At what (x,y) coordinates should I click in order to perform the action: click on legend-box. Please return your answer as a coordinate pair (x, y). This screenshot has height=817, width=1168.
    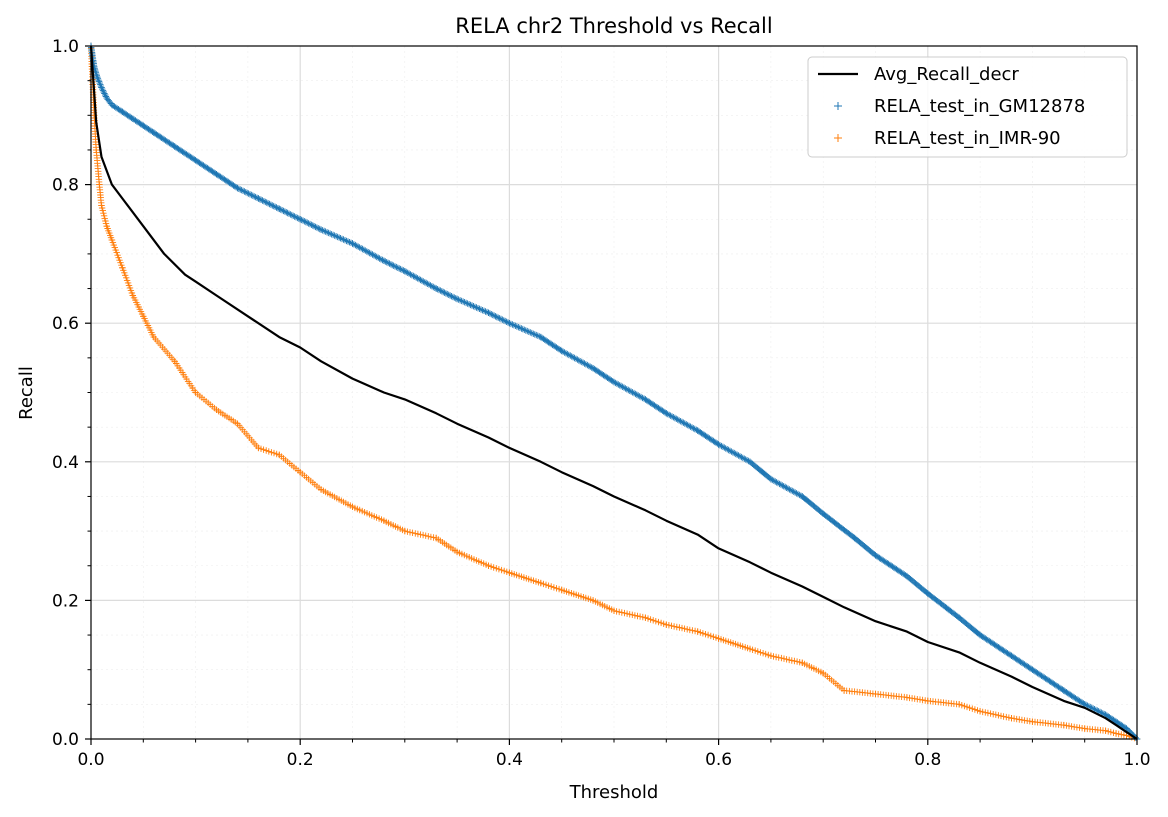
    Looking at the image, I should click on (967, 107).